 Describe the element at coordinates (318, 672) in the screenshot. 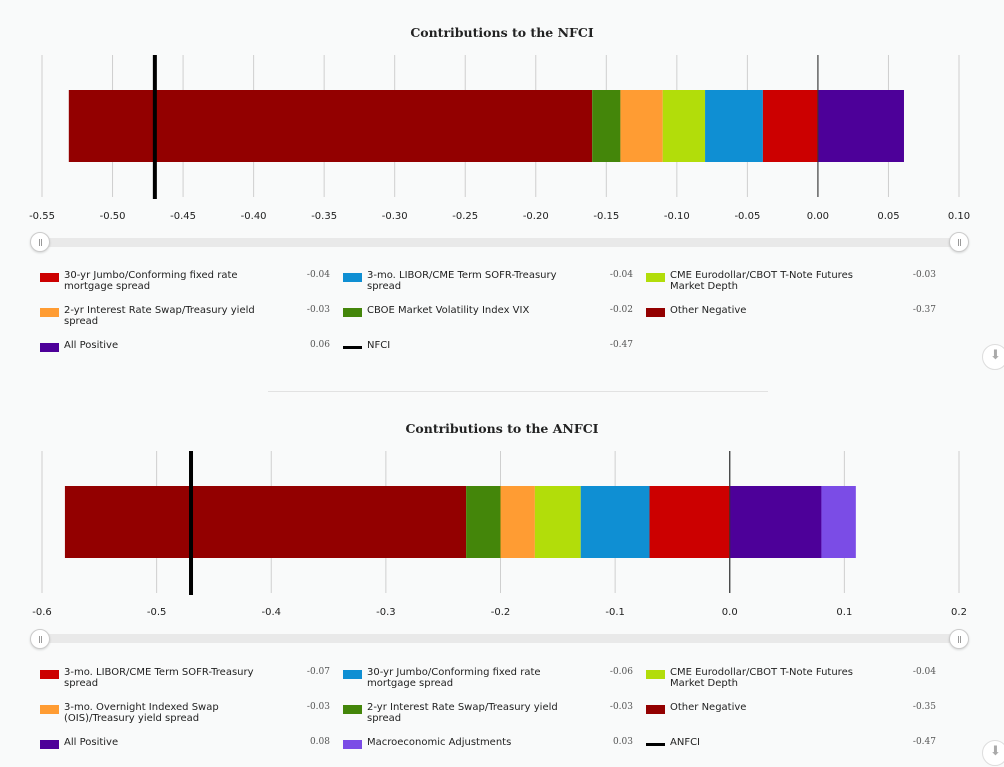

I see `legend-value: -0.07` at that location.